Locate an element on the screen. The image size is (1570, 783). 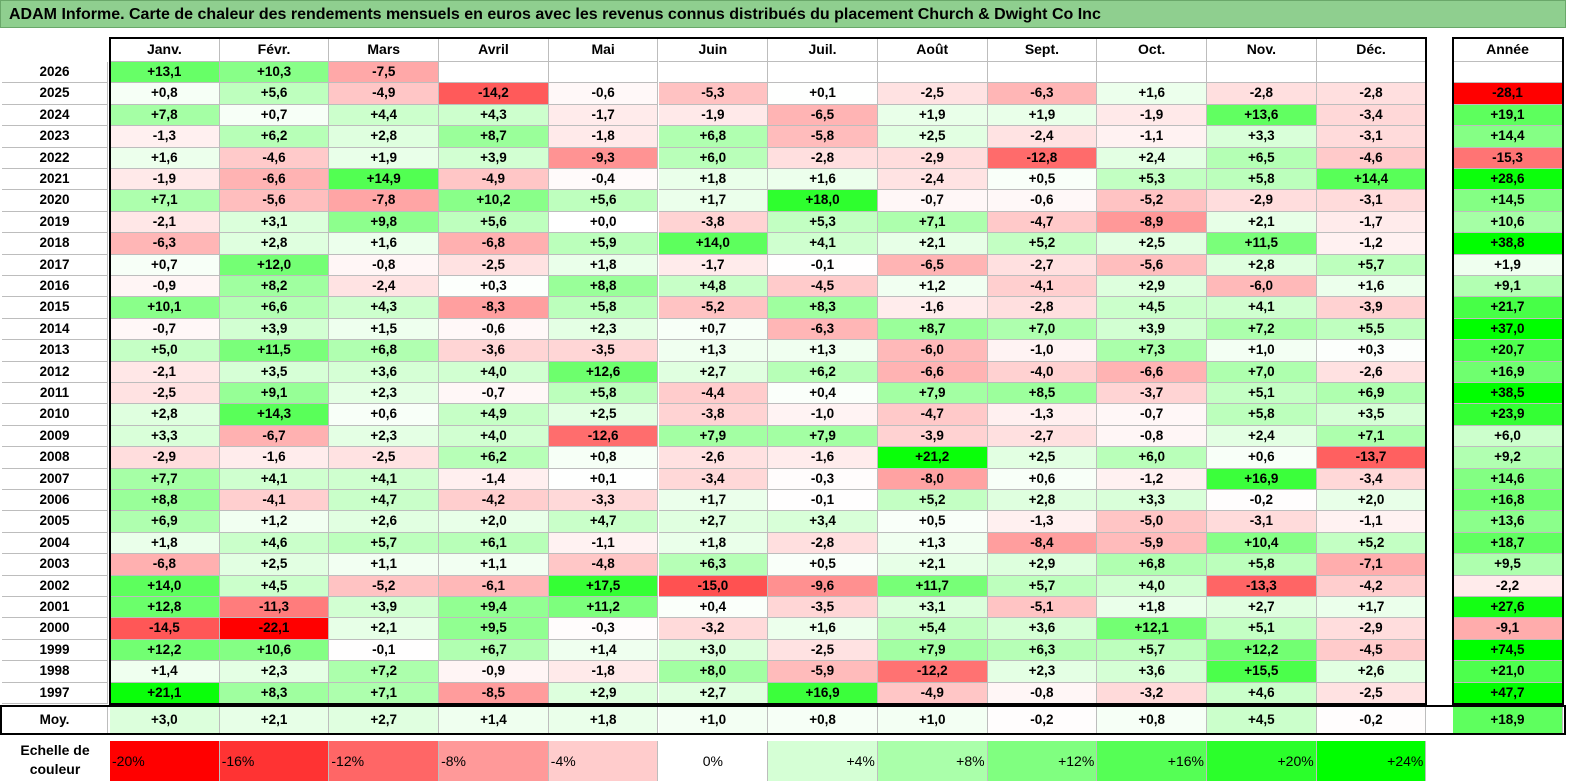
heatmap-cell: +9,4 is located at coordinates (494, 608).